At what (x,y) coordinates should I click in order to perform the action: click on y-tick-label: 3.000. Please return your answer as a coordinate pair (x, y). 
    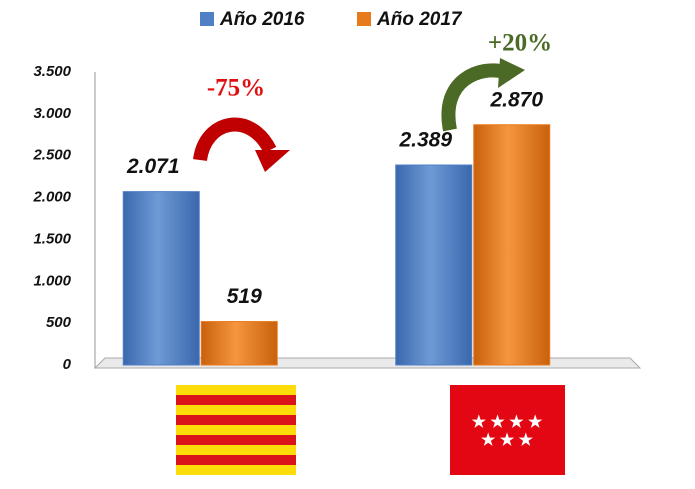
    Looking at the image, I should click on (52, 113).